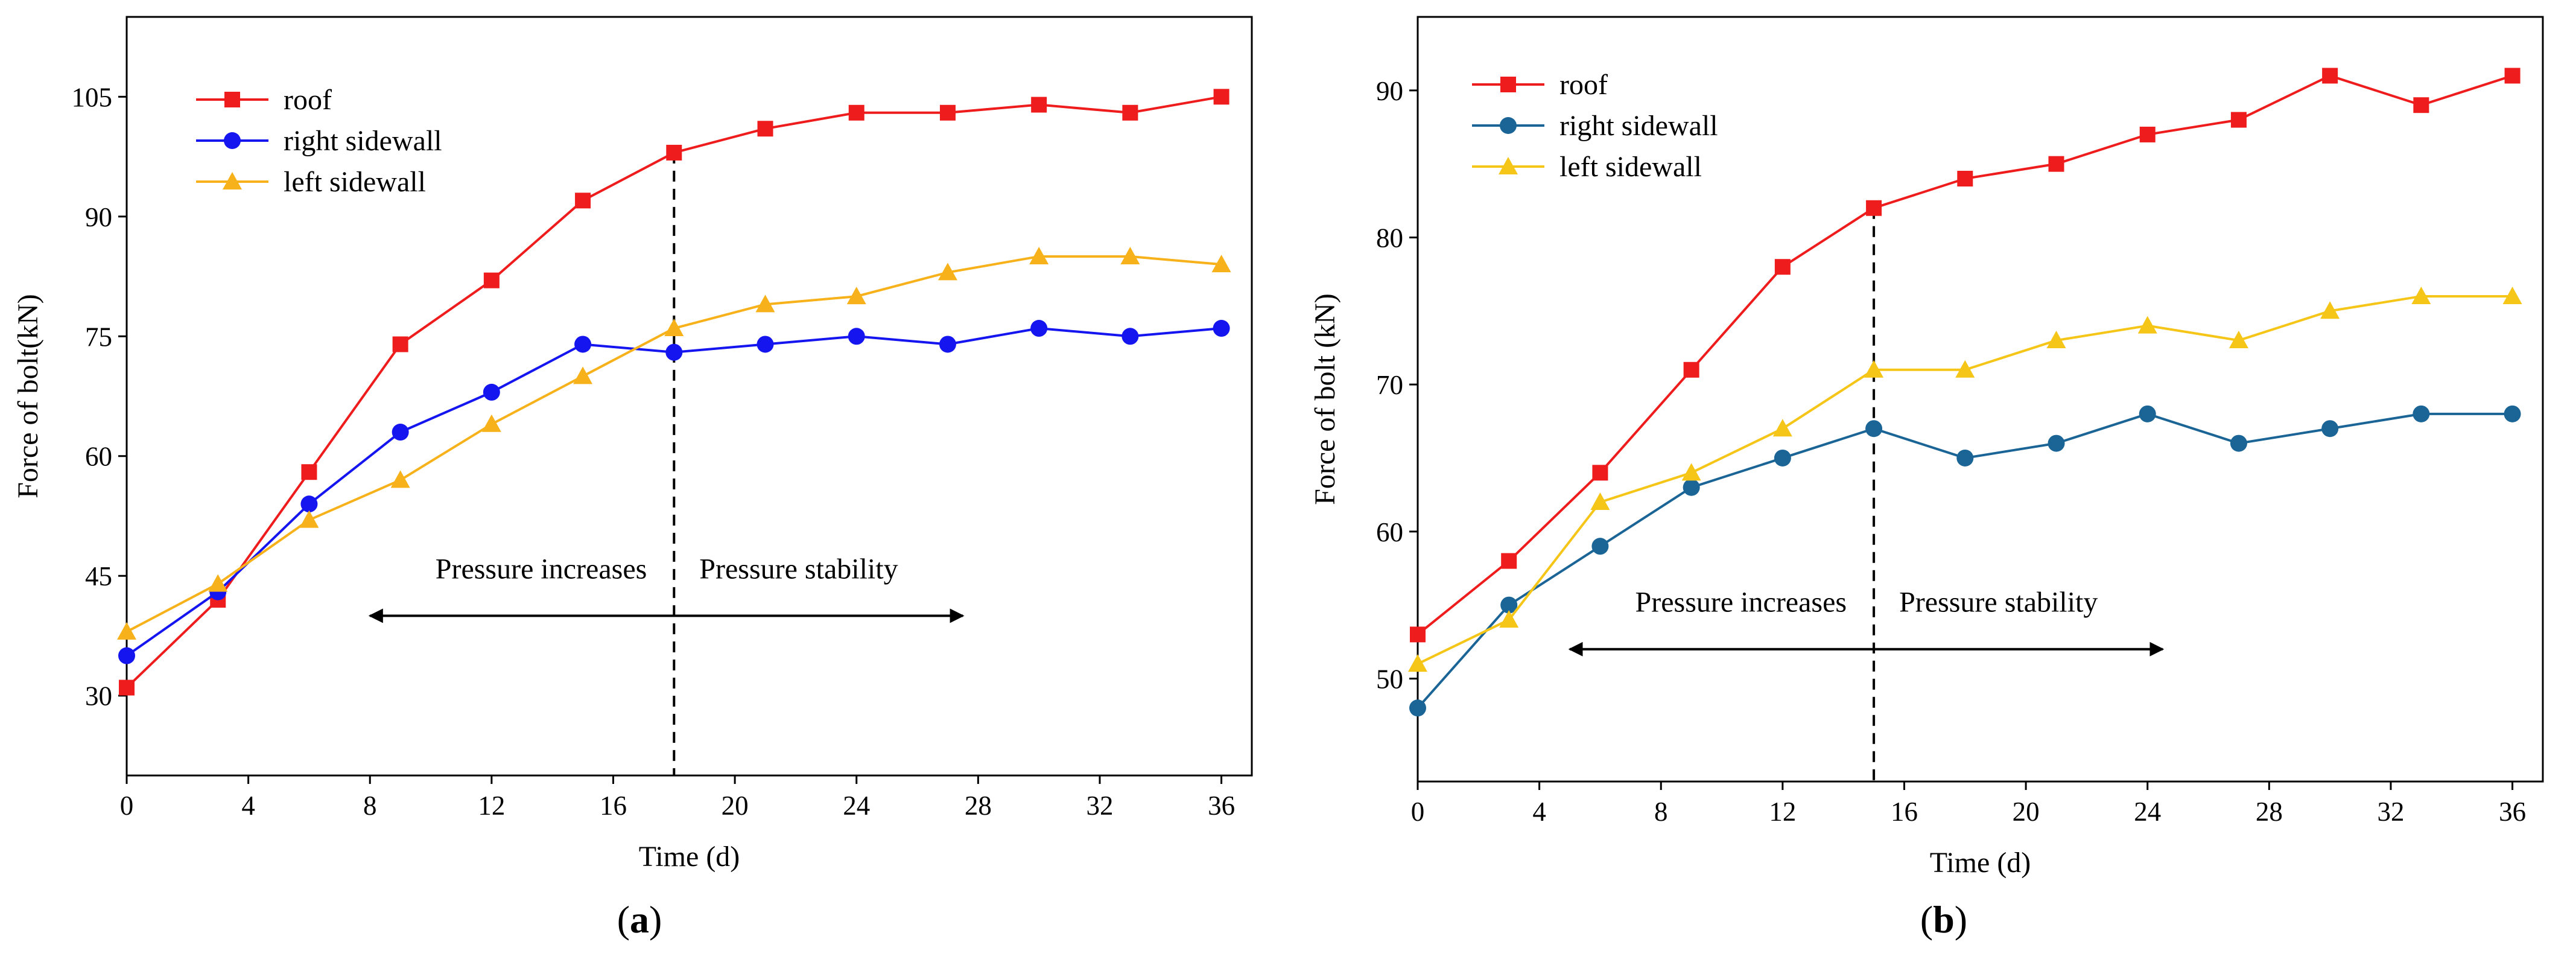 Image resolution: width=2576 pixels, height=968 pixels. Describe the element at coordinates (1418, 812) in the screenshot. I see `panel-b-x-tick-label: 0` at that location.